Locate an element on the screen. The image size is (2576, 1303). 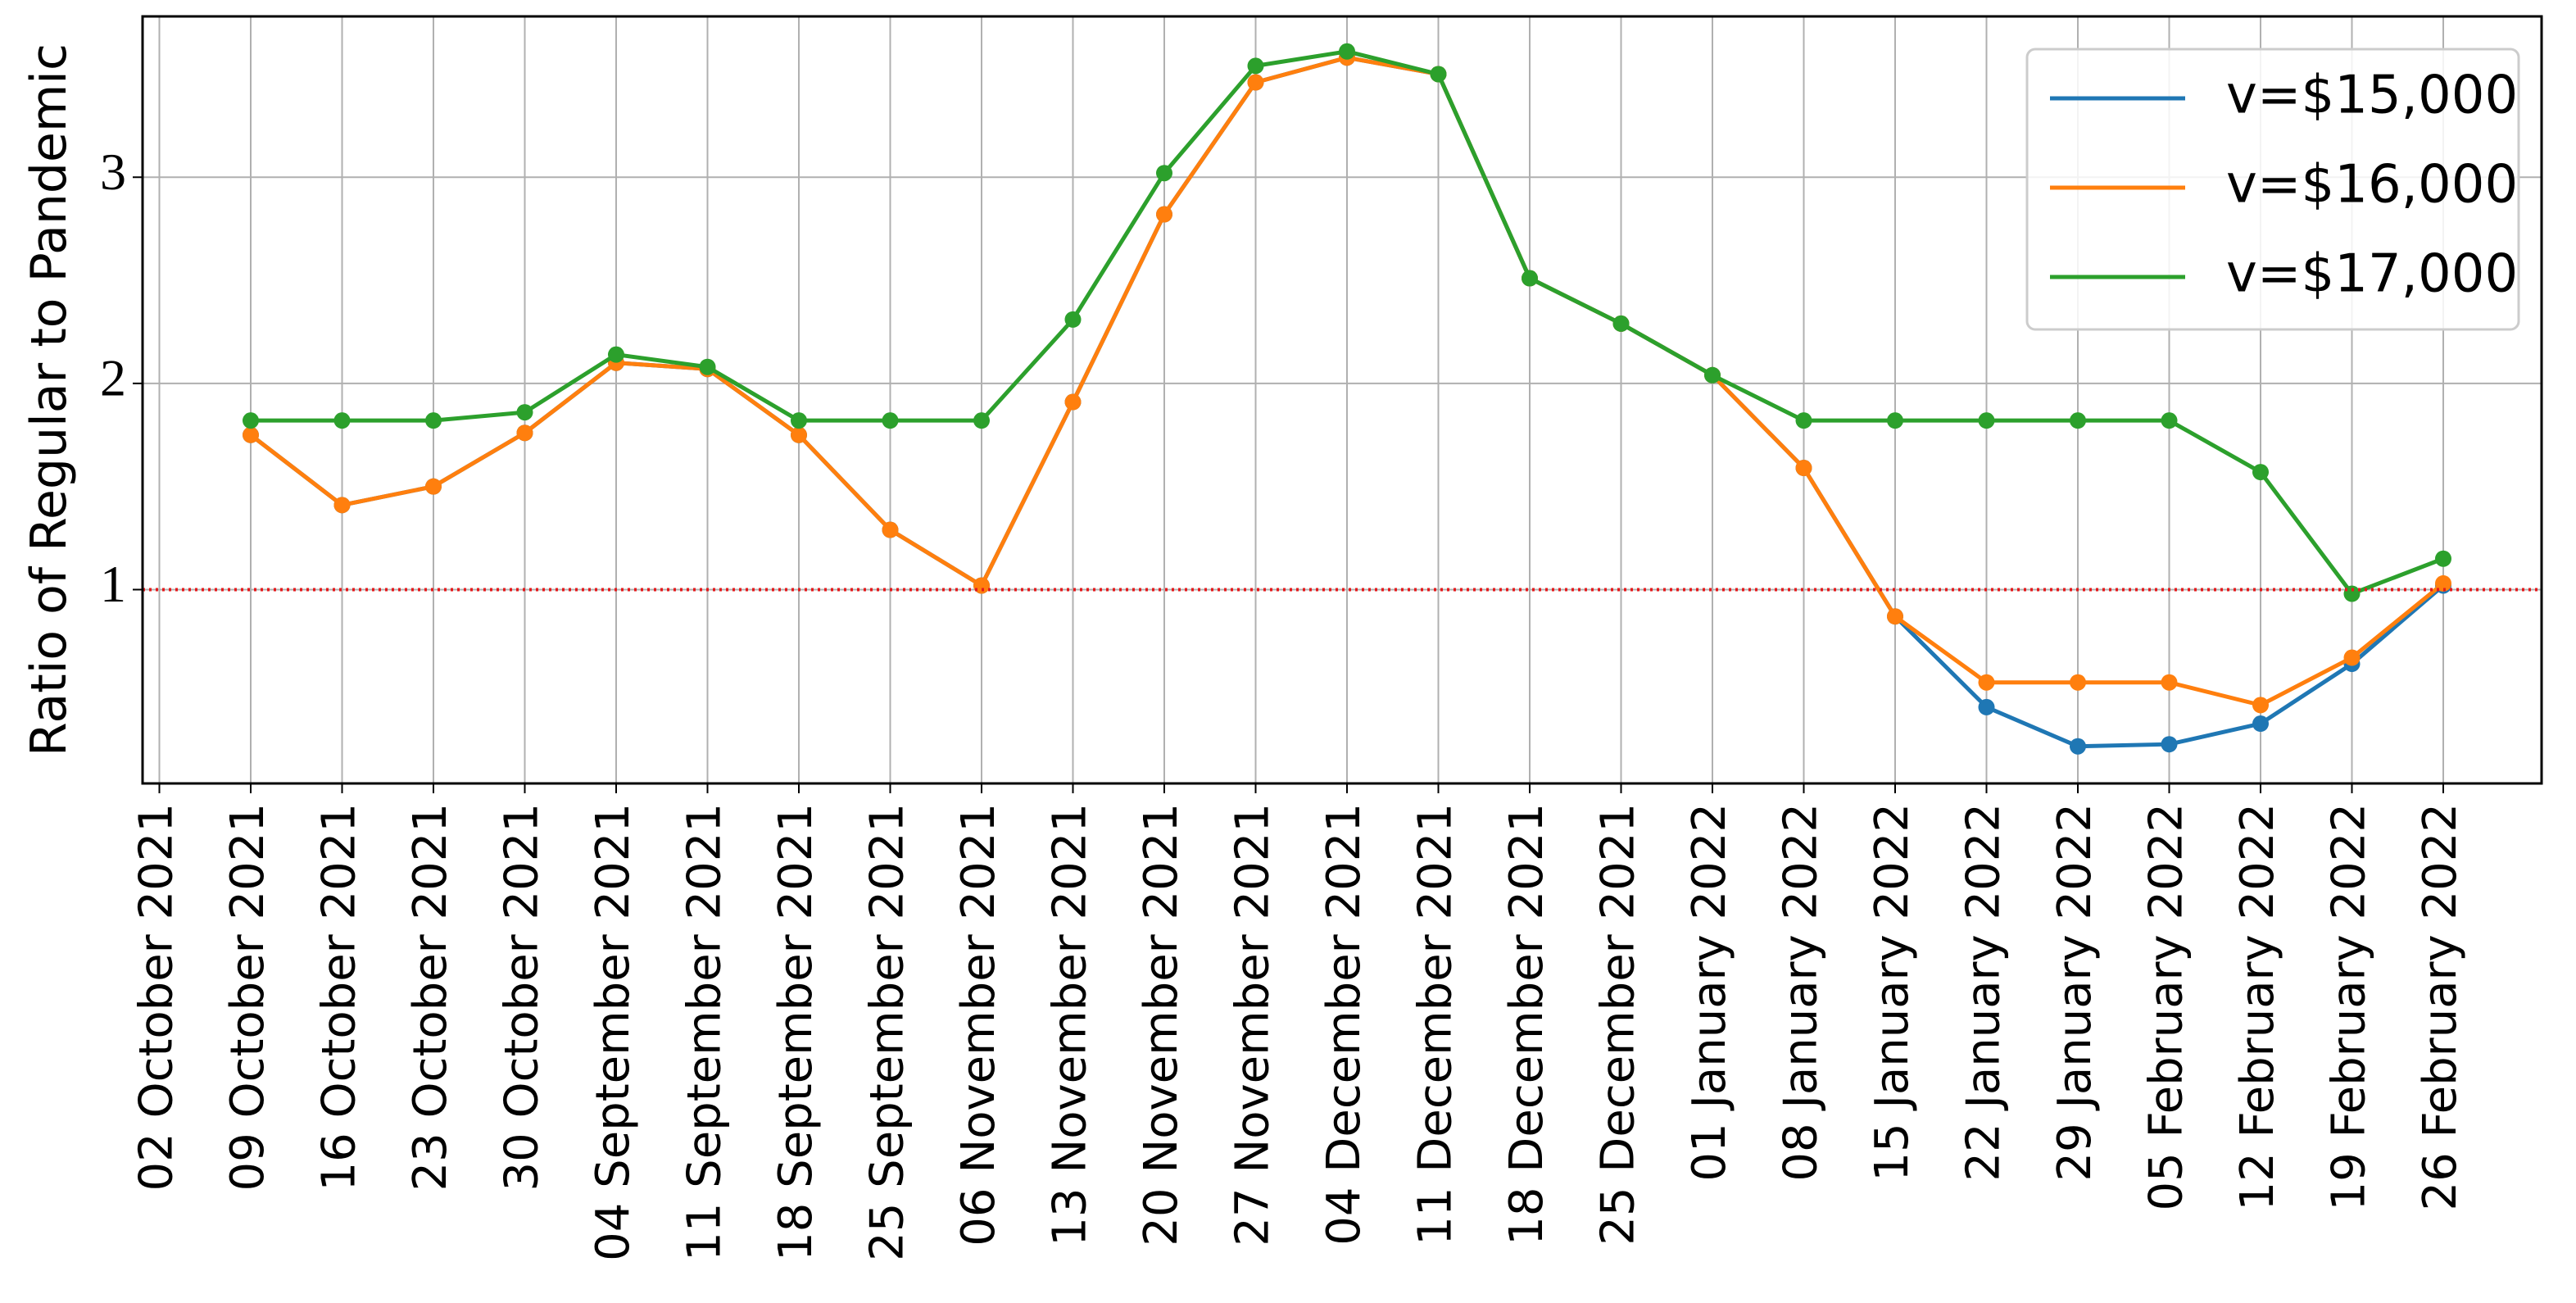
x-tick-label: 22 January 2022 is located at coordinates (1984, 992).